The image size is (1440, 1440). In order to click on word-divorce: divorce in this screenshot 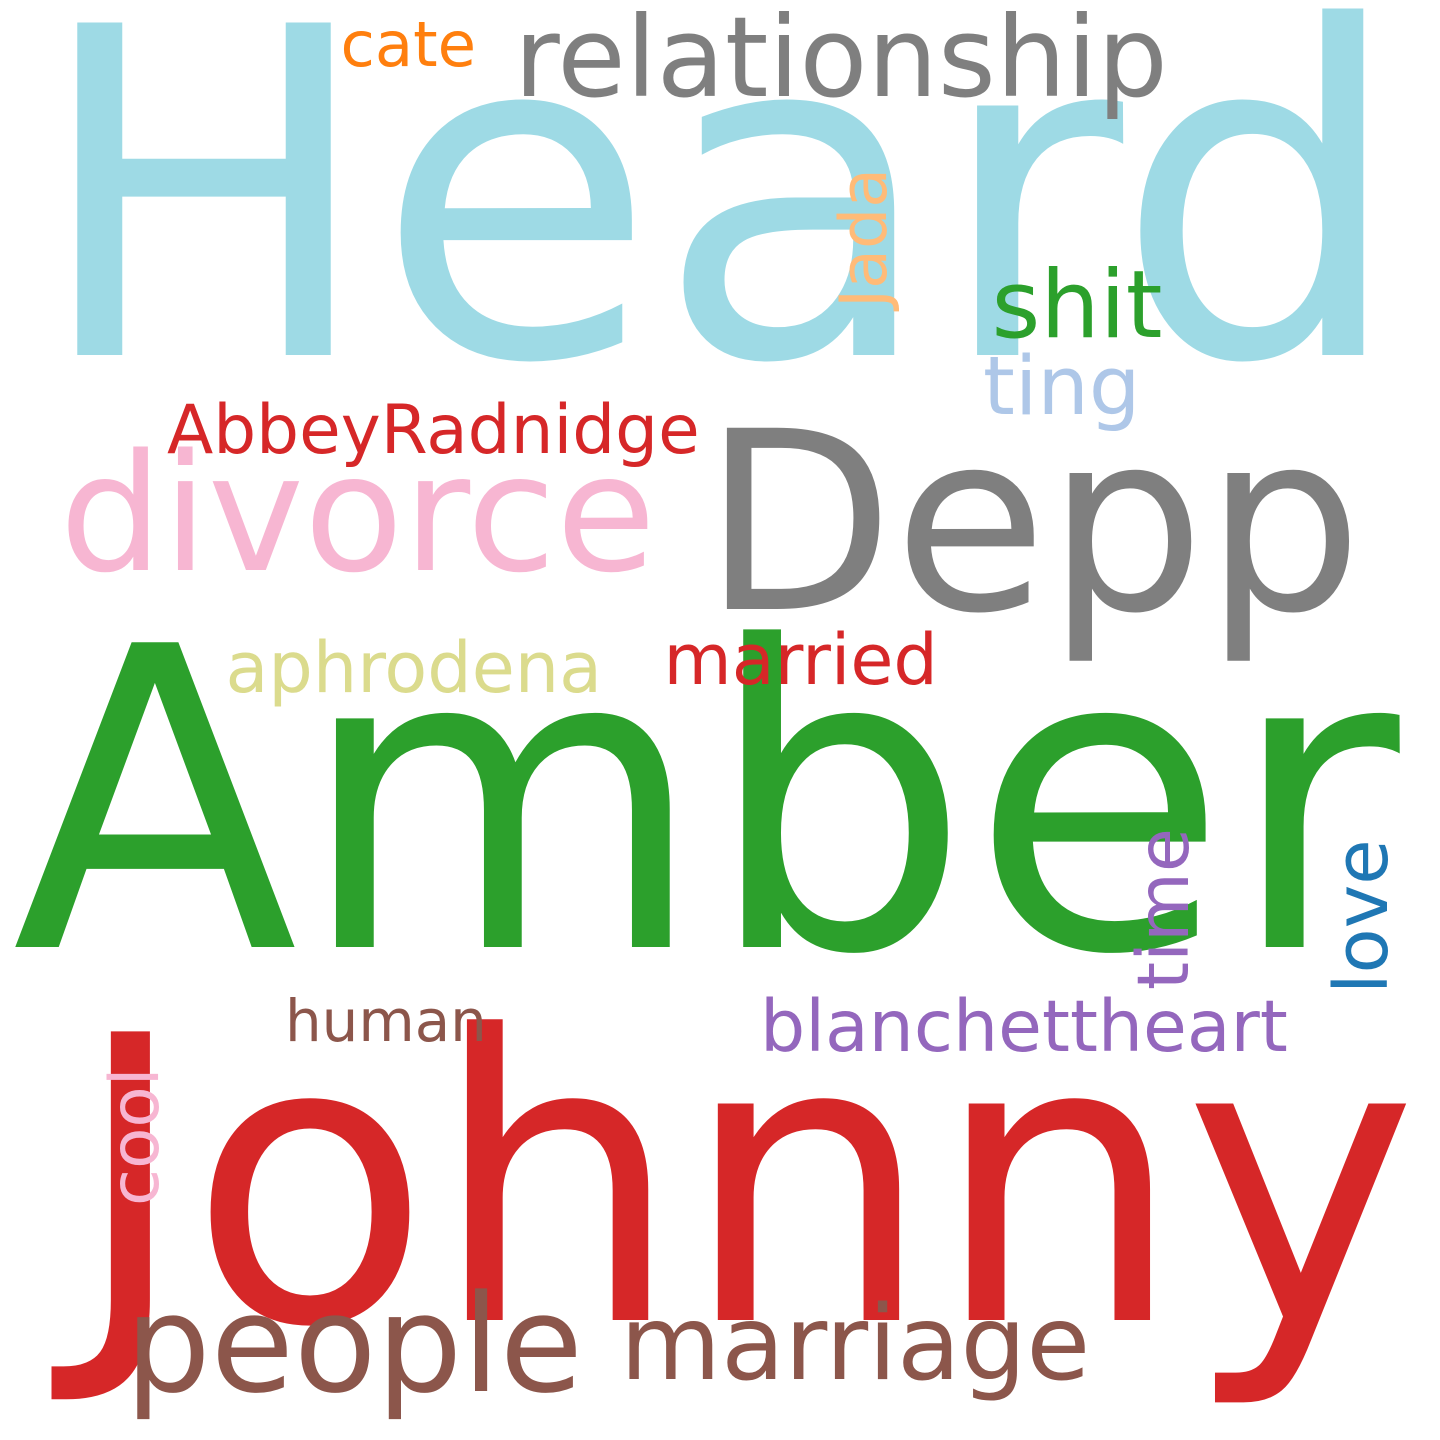, I will do `click(357, 514)`.